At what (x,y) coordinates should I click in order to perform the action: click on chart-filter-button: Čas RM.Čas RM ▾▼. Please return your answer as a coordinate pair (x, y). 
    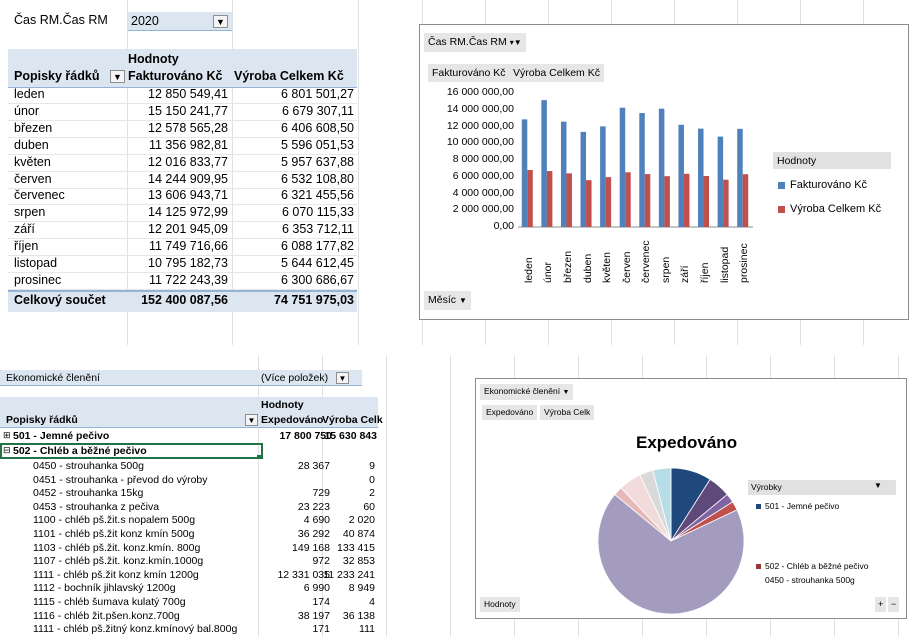
    Looking at the image, I should click on (475, 42).